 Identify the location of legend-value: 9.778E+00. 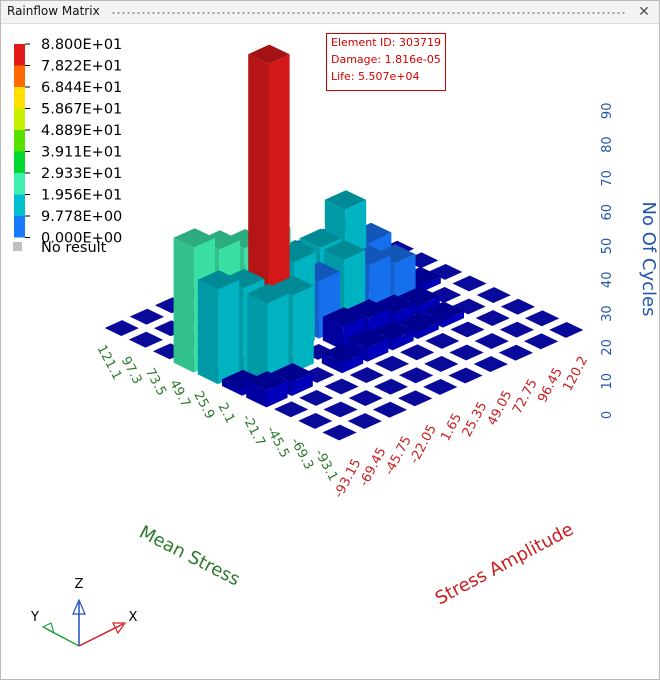
(81, 217).